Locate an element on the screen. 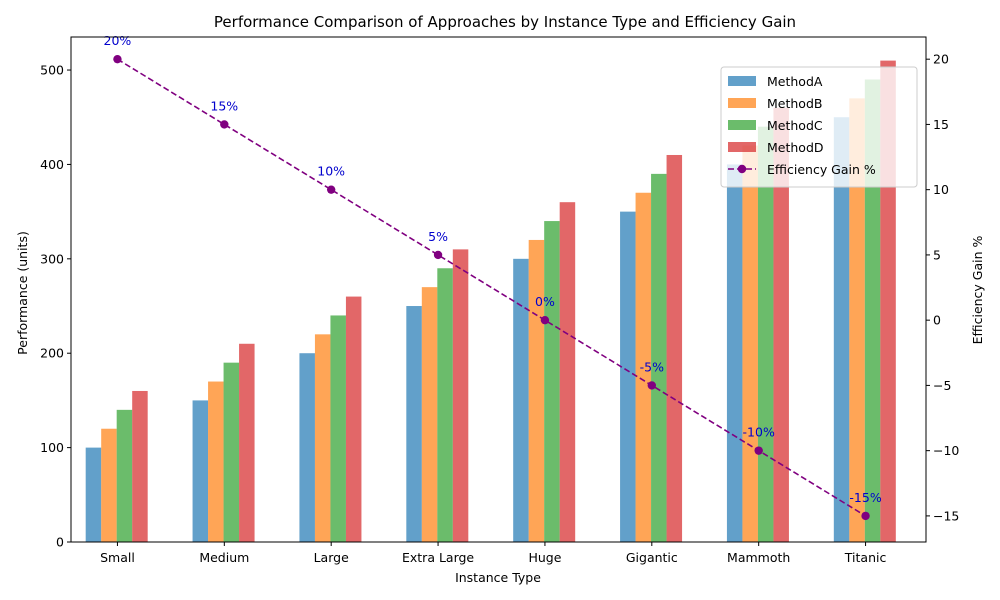 The width and height of the screenshot is (1000, 600). bar-methodc-titanic is located at coordinates (872, 311).